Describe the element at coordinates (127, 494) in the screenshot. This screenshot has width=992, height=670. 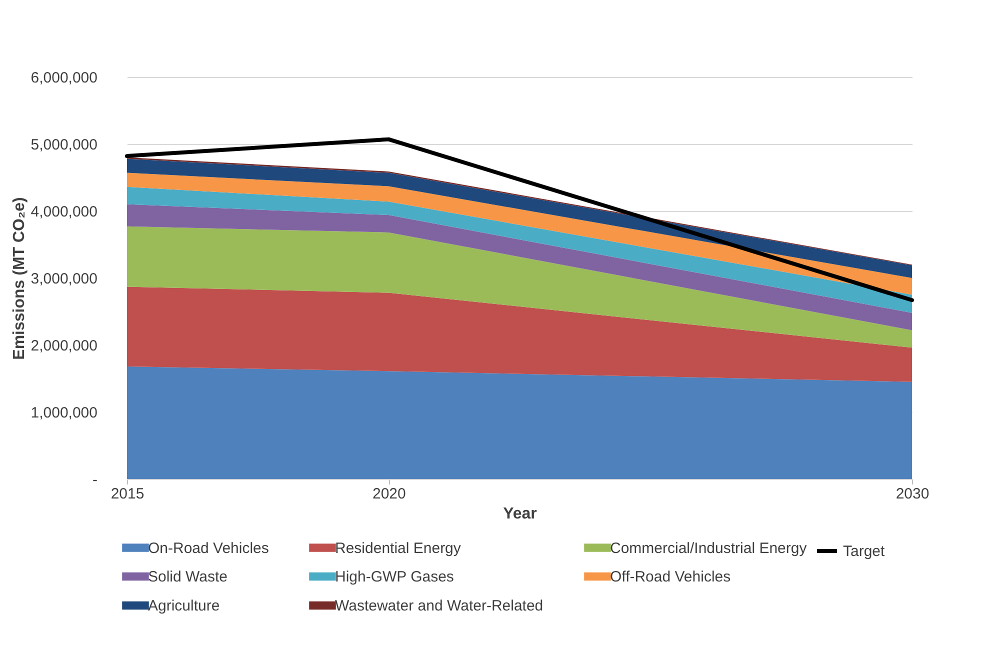
I see `x-tick-label: 2015` at that location.